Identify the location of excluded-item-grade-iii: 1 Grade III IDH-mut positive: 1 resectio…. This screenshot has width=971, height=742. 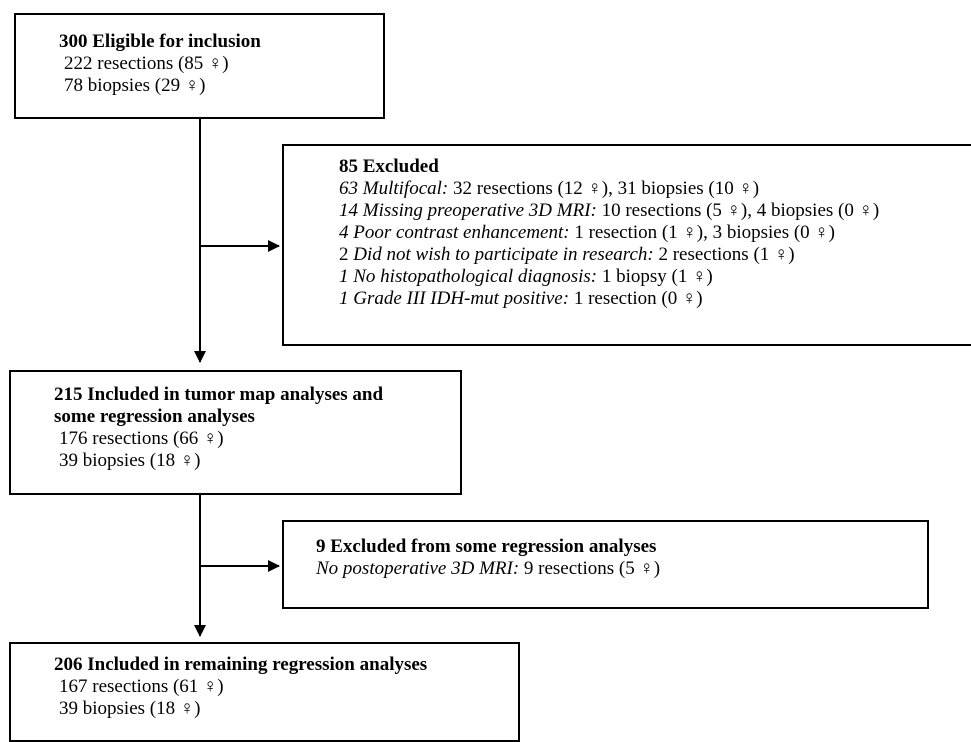
(521, 298).